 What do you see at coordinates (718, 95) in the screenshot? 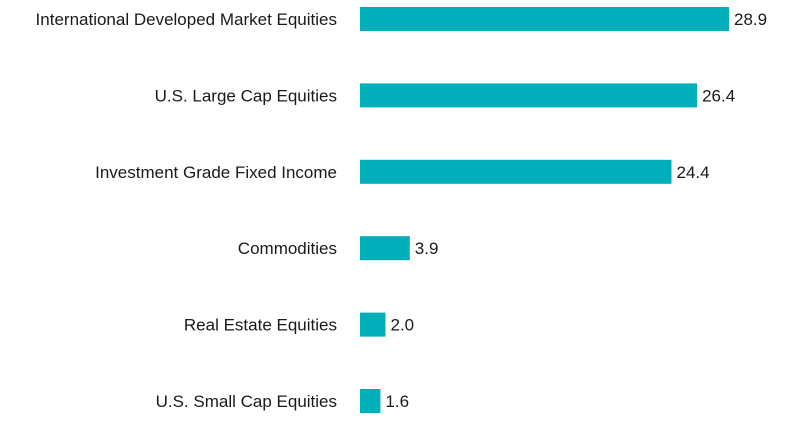
I see `value-label: 26.4` at bounding box center [718, 95].